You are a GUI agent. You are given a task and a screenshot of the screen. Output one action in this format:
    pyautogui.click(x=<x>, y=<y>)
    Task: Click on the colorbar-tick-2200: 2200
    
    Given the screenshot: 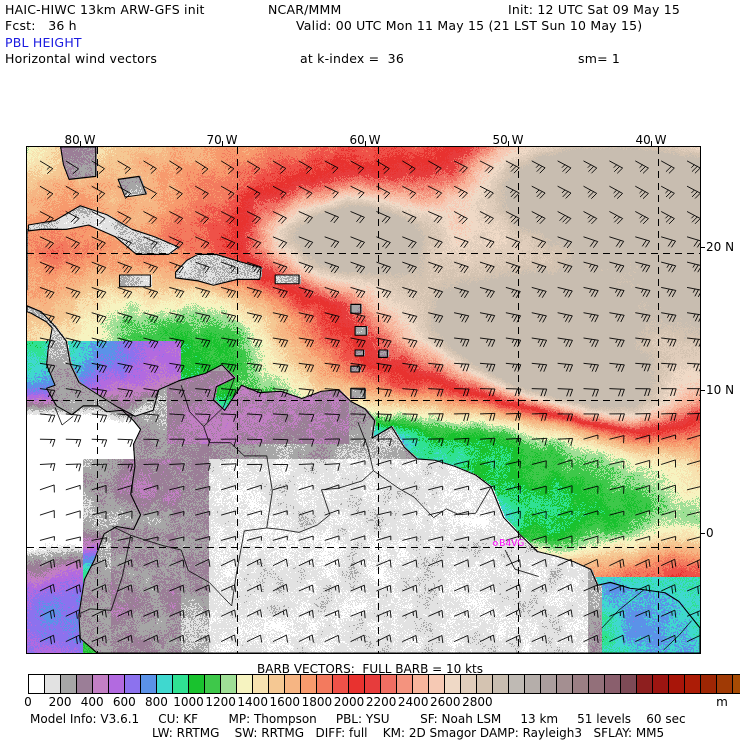 What is the action you would take?
    pyautogui.click(x=381, y=702)
    